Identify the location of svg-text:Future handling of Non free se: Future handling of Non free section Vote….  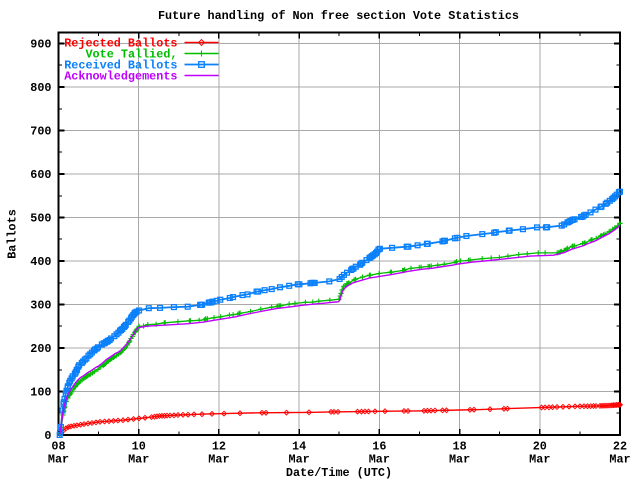
(338, 16).